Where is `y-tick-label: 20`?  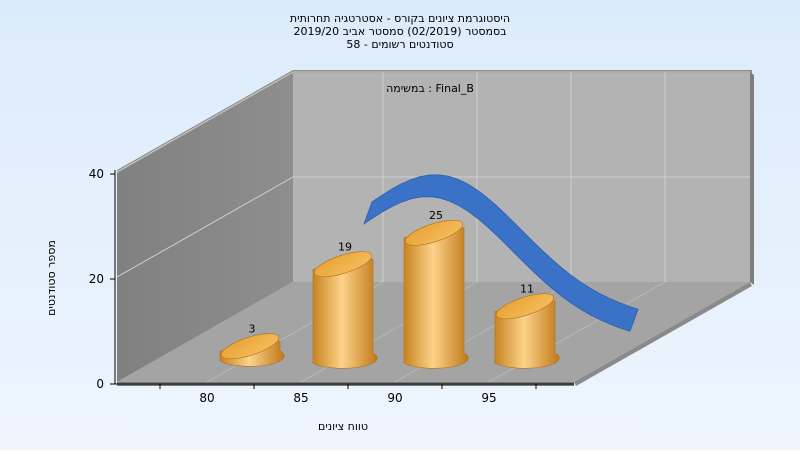 y-tick-label: 20 is located at coordinates (96, 279).